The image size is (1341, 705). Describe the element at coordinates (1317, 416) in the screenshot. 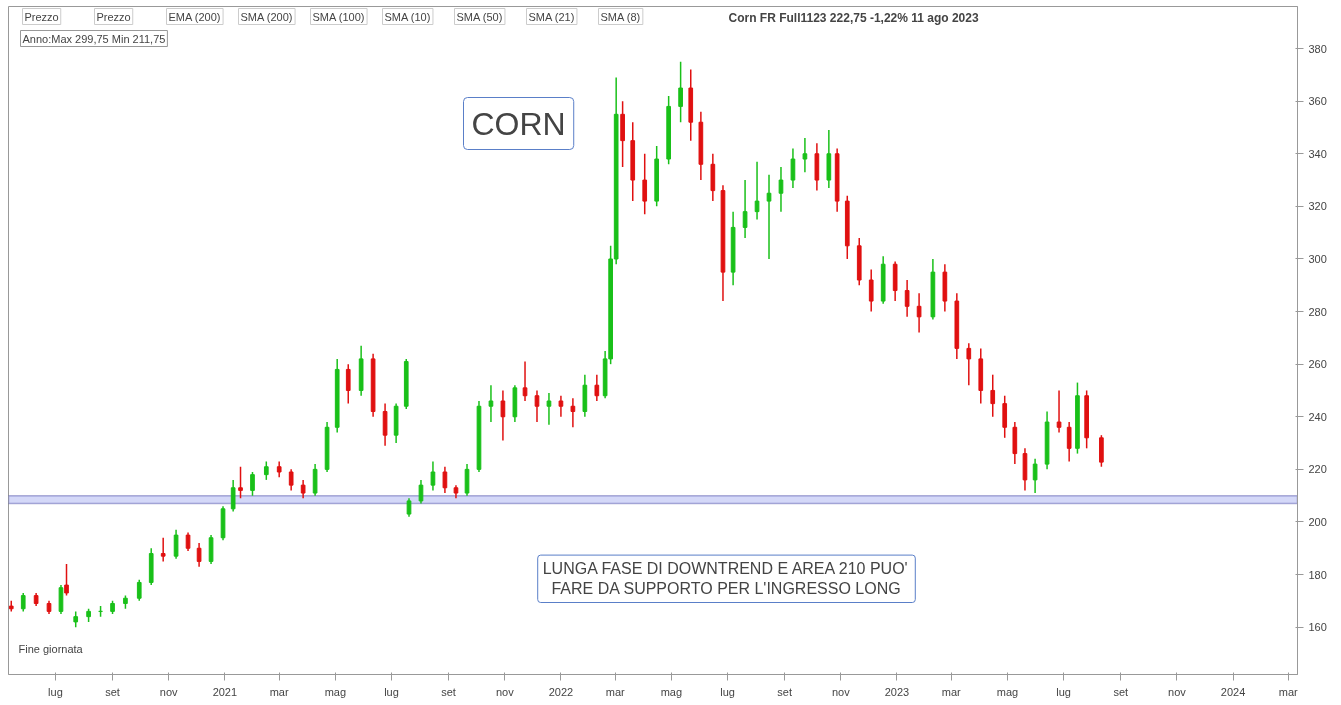

I see `y-tick-label: 240` at that location.